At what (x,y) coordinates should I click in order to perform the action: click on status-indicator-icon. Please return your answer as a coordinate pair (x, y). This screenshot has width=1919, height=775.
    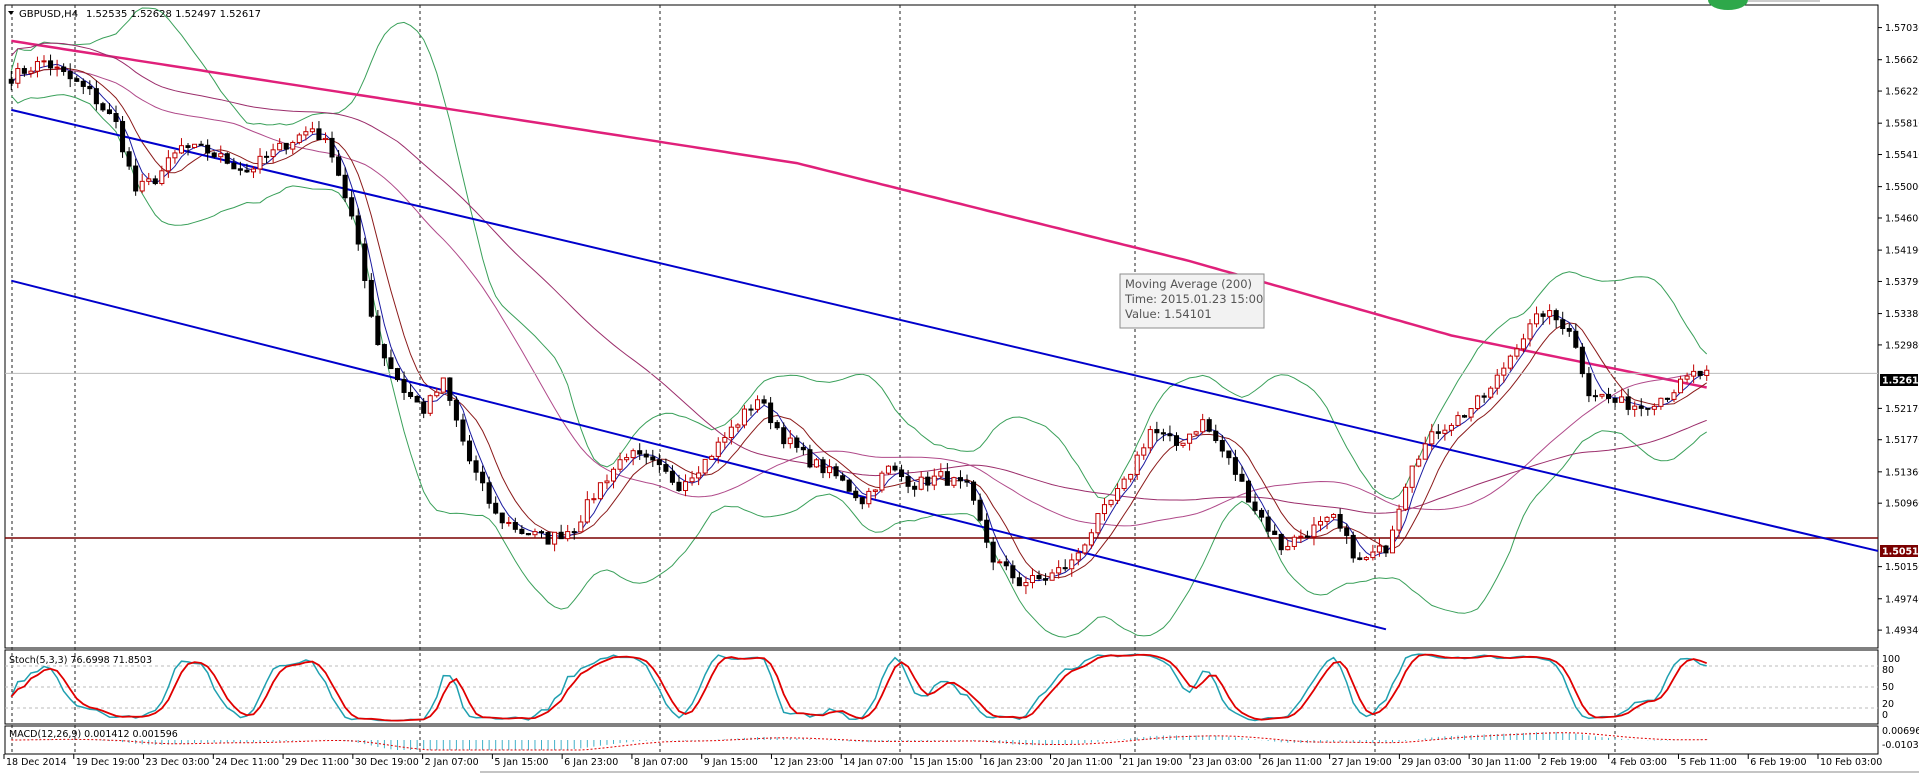
    Looking at the image, I should click on (1728, 5).